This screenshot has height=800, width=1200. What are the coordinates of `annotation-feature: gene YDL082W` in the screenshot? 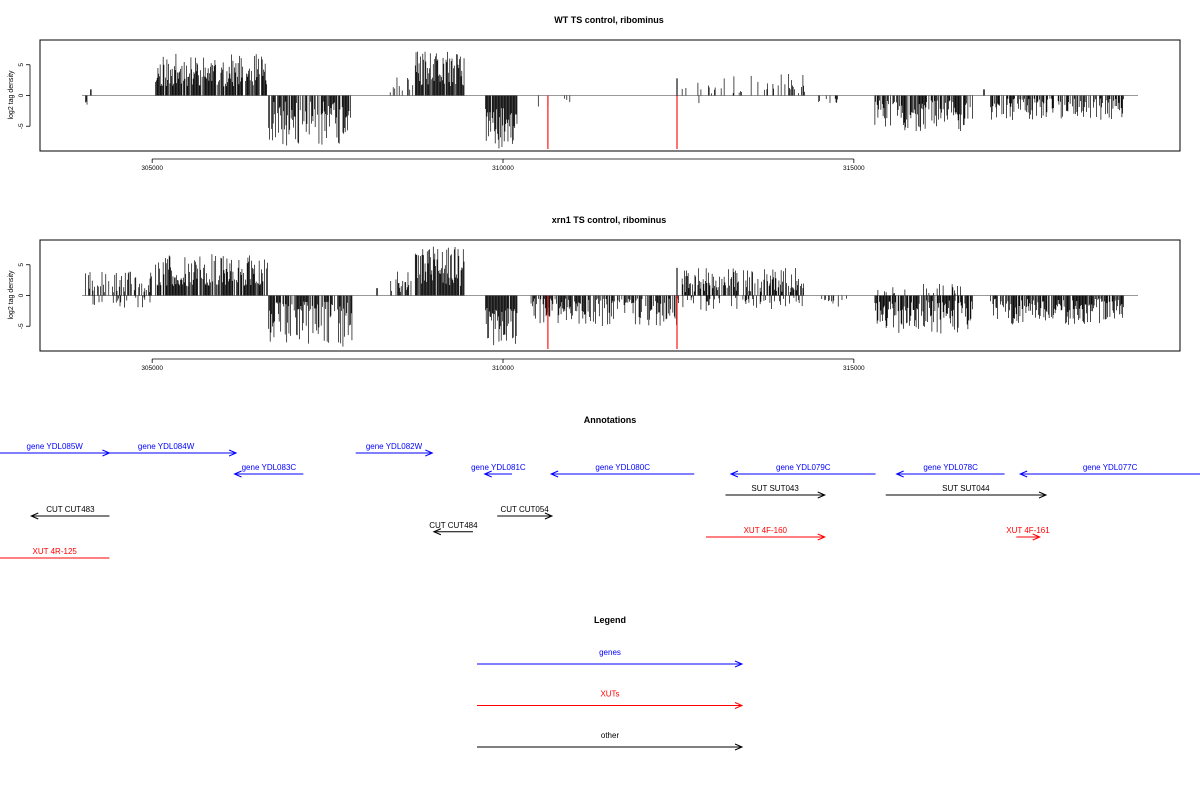 It's located at (394, 449).